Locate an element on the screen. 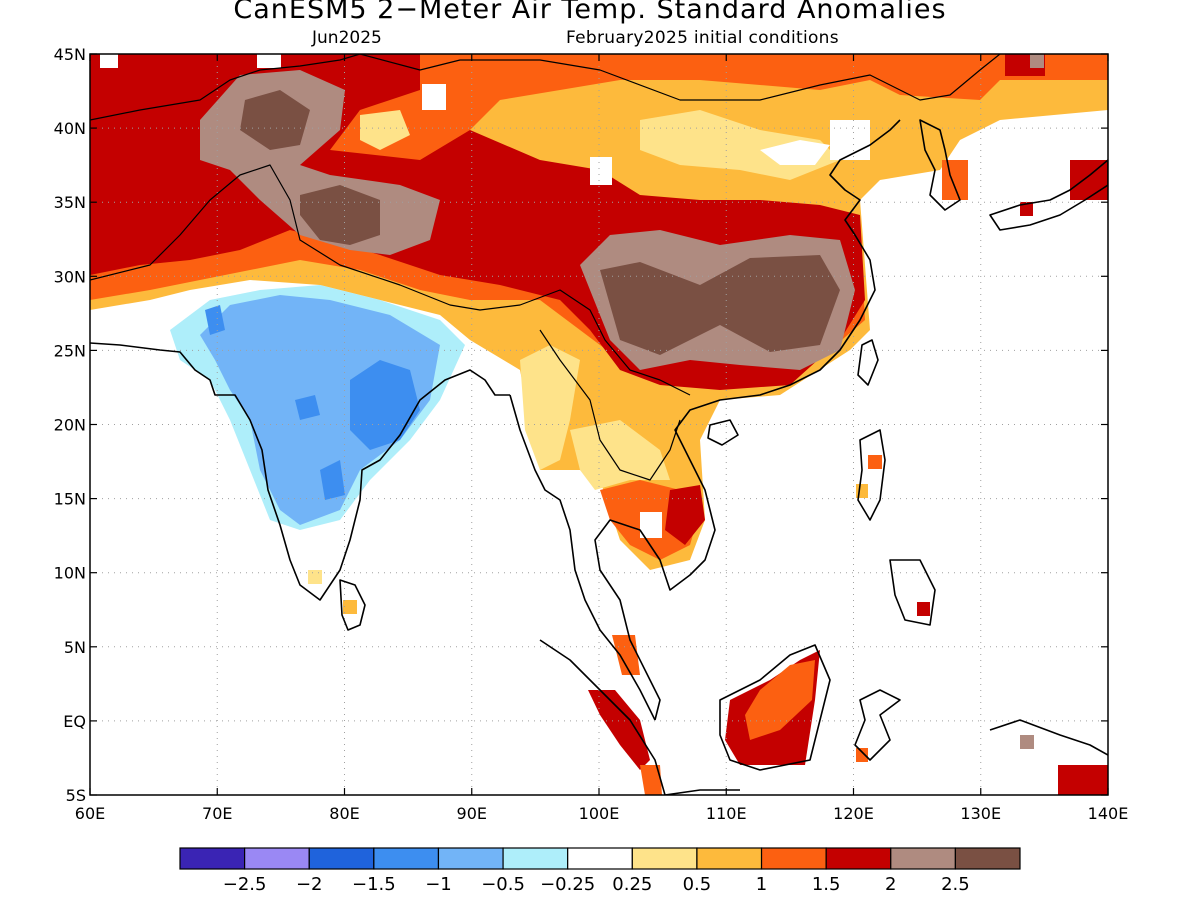  lon-tick-label: 110E is located at coordinates (726, 813).